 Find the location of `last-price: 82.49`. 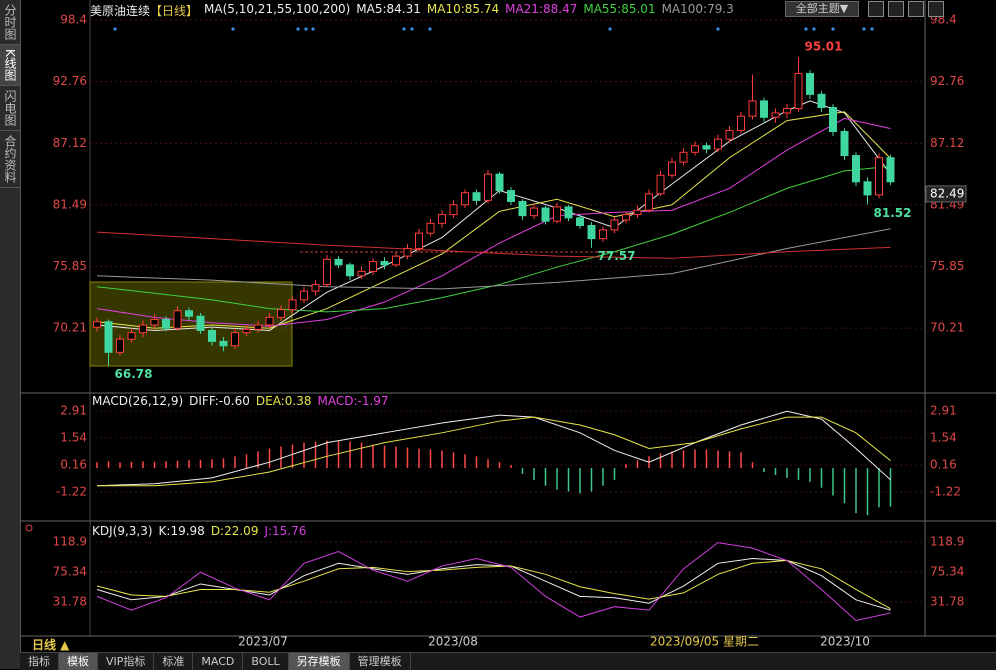

last-price: 82.49 is located at coordinates (947, 193).